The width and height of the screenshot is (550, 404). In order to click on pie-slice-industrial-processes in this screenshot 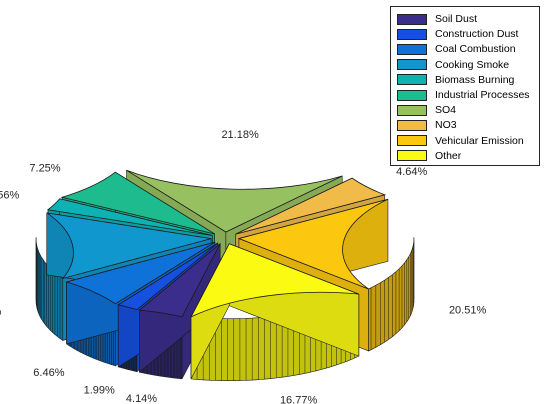, I will do `click(137, 203)`.